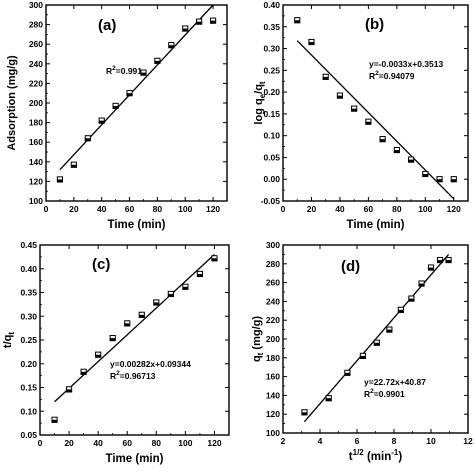 The height and width of the screenshot is (475, 474). What do you see at coordinates (98, 443) in the screenshot?
I see `x-tick-label: 40` at bounding box center [98, 443].